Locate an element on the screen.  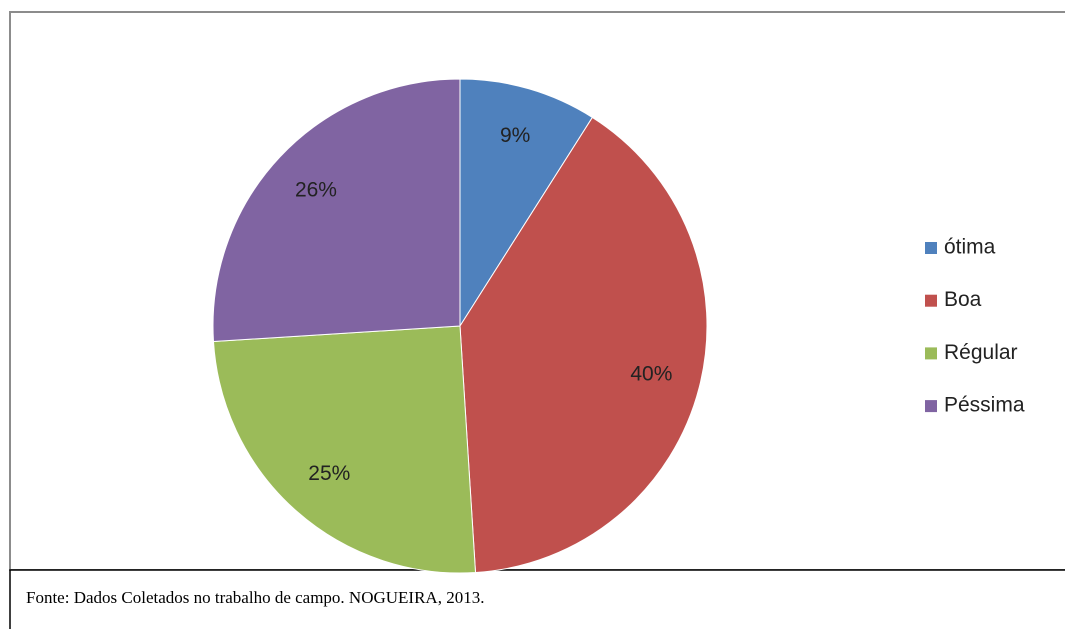
legend-label: Régular is located at coordinates (981, 352).